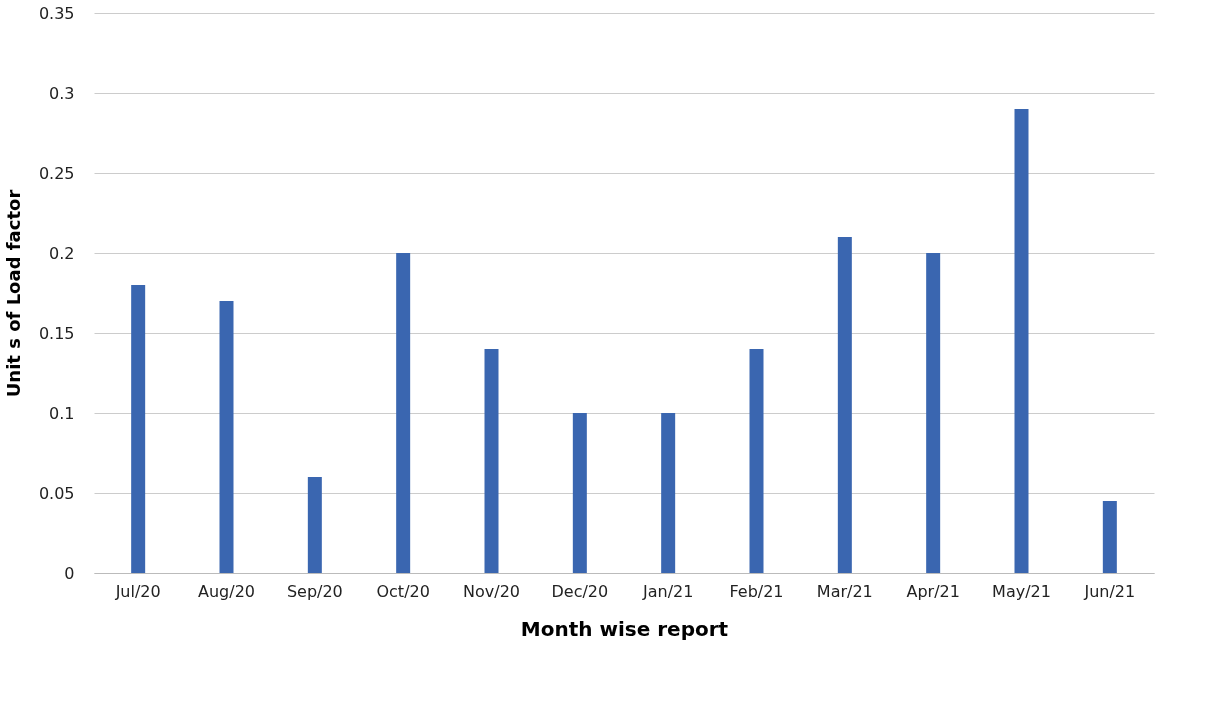  What do you see at coordinates (69, 573) in the screenshot?
I see `y-tick-label: 0` at bounding box center [69, 573].